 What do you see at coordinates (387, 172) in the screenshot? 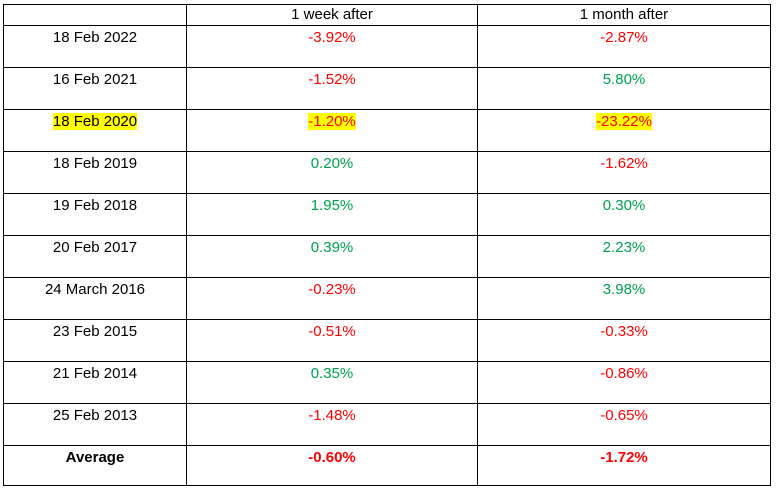
I see `table-row: 18 Feb 2019 0.20% -1.62%` at bounding box center [387, 172].